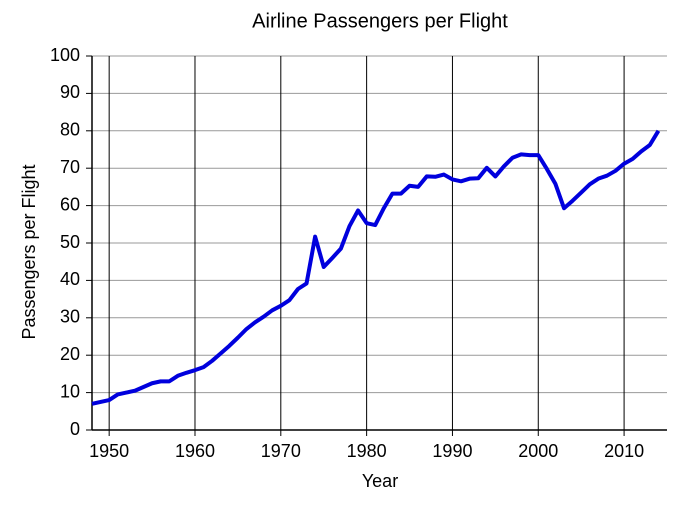 This screenshot has width=685, height=512. What do you see at coordinates (281, 451) in the screenshot?
I see `x-tick-label: 1970` at bounding box center [281, 451].